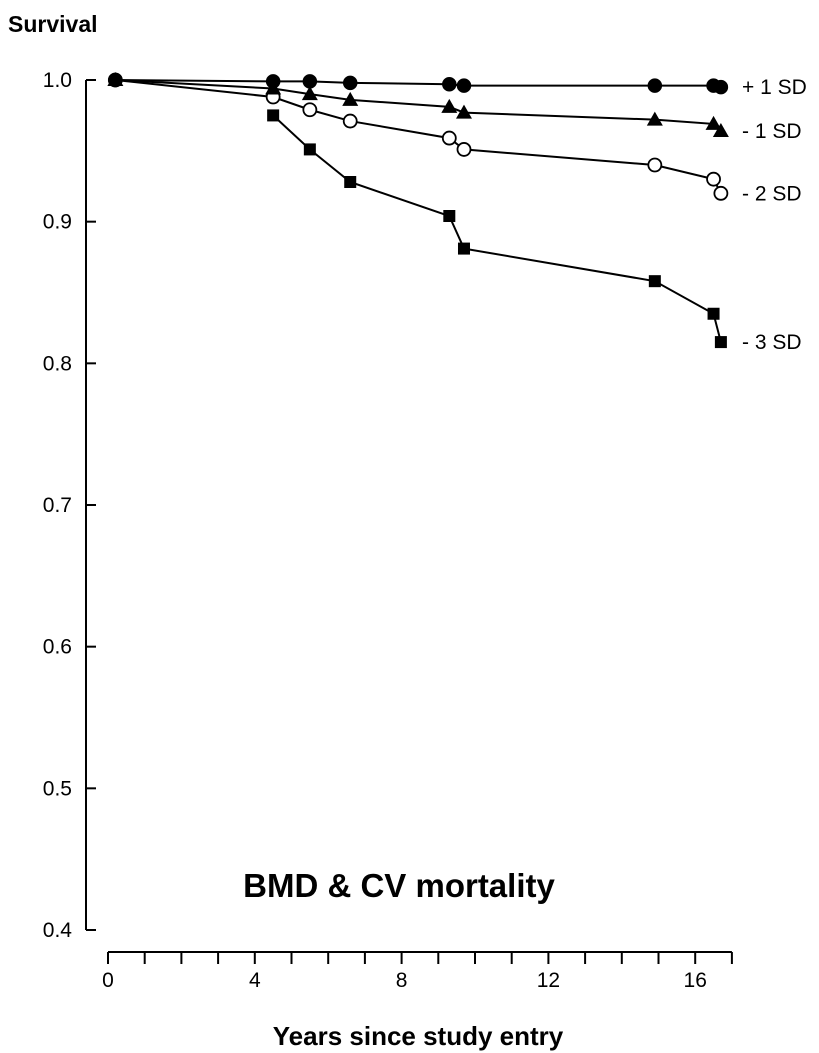  Describe the element at coordinates (695, 980) in the screenshot. I see `x-tick-label: 16` at that location.